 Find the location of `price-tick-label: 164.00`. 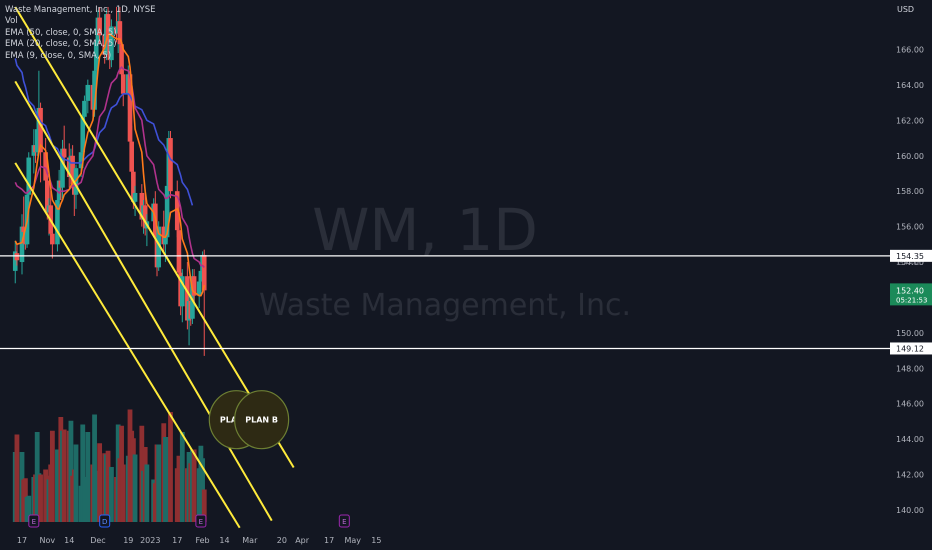

price-tick-label: 164.00 is located at coordinates (910, 85).